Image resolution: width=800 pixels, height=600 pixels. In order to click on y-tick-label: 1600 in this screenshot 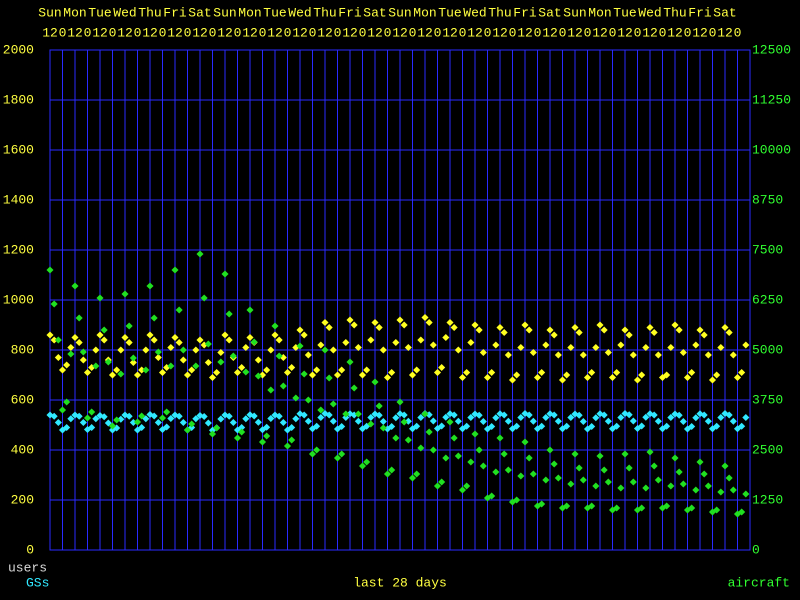, I will do `click(18, 149)`.